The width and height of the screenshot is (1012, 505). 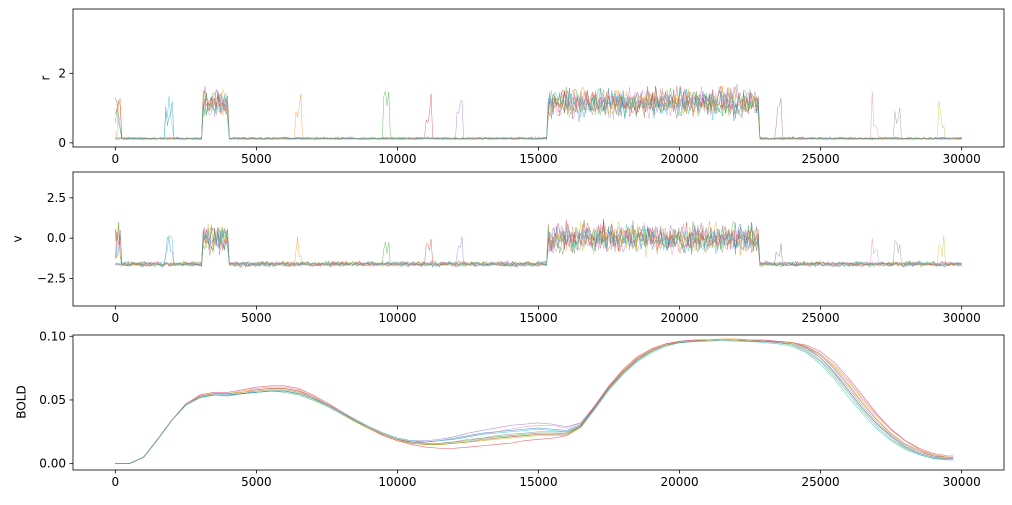 I want to click on ytick-label: −2.5, so click(x=51, y=279).